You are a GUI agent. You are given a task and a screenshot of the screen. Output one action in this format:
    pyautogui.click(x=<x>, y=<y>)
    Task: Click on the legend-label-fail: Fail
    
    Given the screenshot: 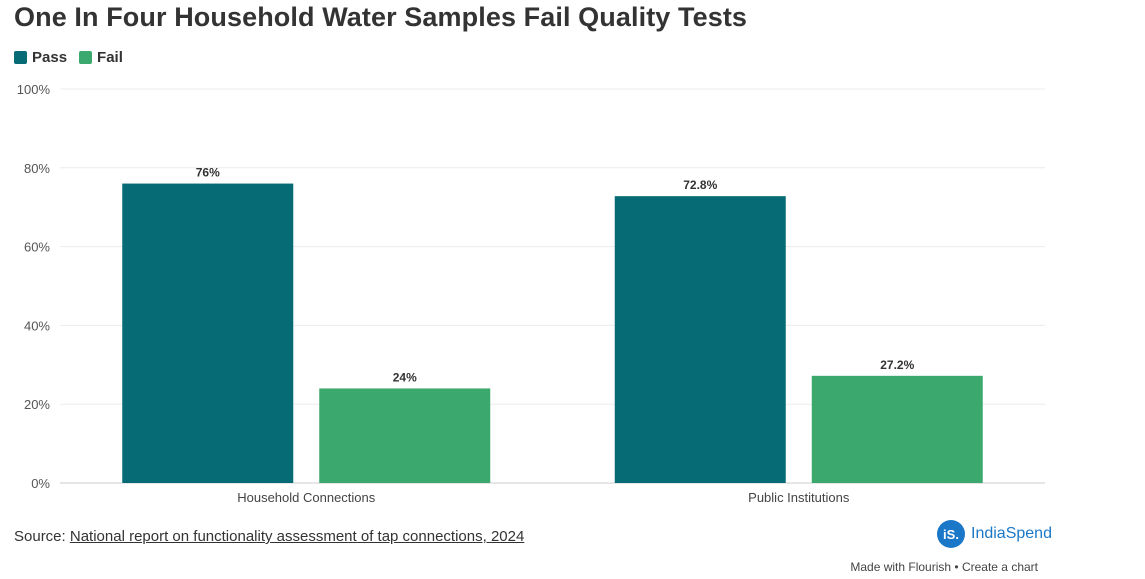 What is the action you would take?
    pyautogui.click(x=110, y=57)
    